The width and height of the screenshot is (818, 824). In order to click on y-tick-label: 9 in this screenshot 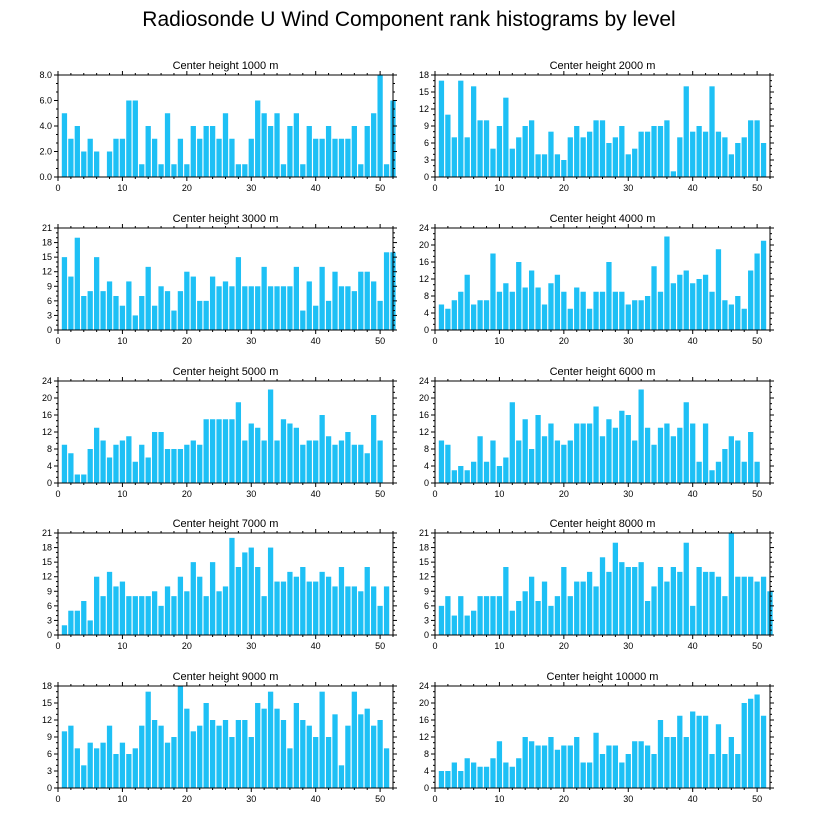, I will do `click(49, 286)`.